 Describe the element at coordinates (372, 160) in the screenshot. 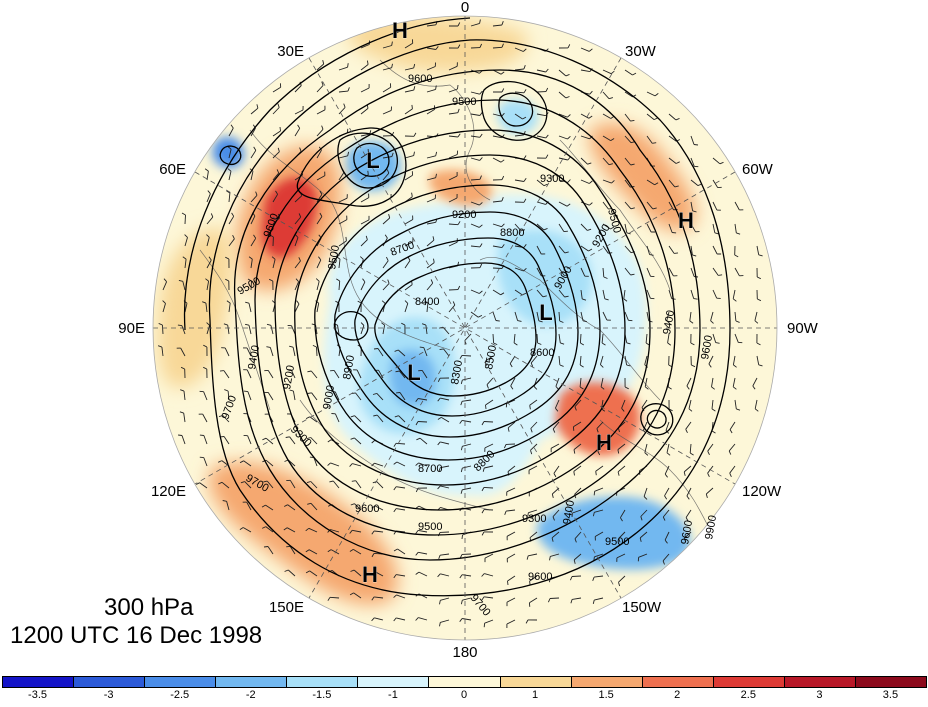

I see `low-center-ural: L` at that location.